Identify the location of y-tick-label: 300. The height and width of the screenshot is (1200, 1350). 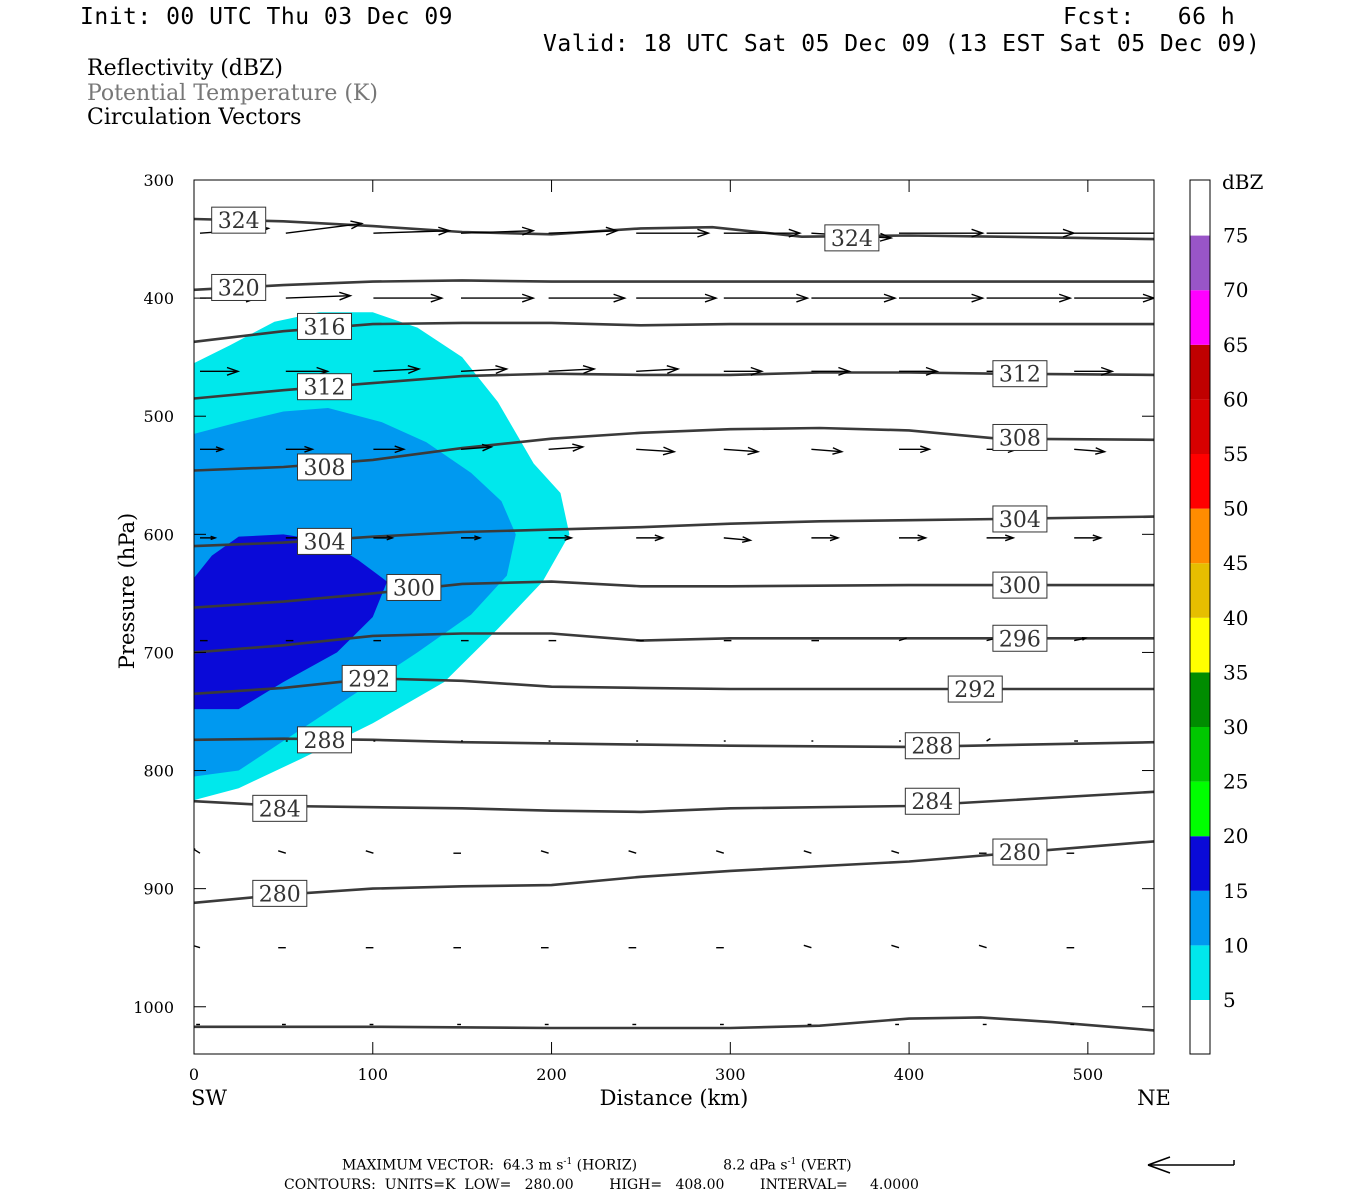
(158, 180).